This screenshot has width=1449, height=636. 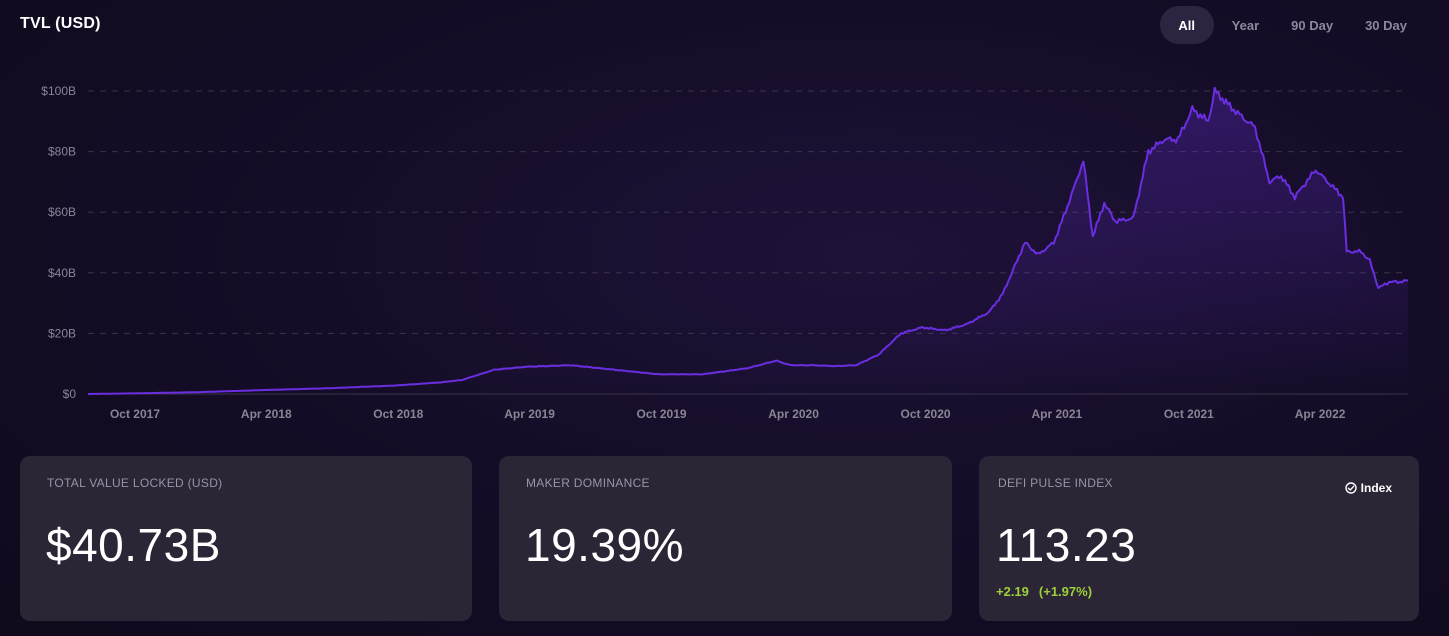 What do you see at coordinates (70, 394) in the screenshot?
I see `y-tick-label: $0` at bounding box center [70, 394].